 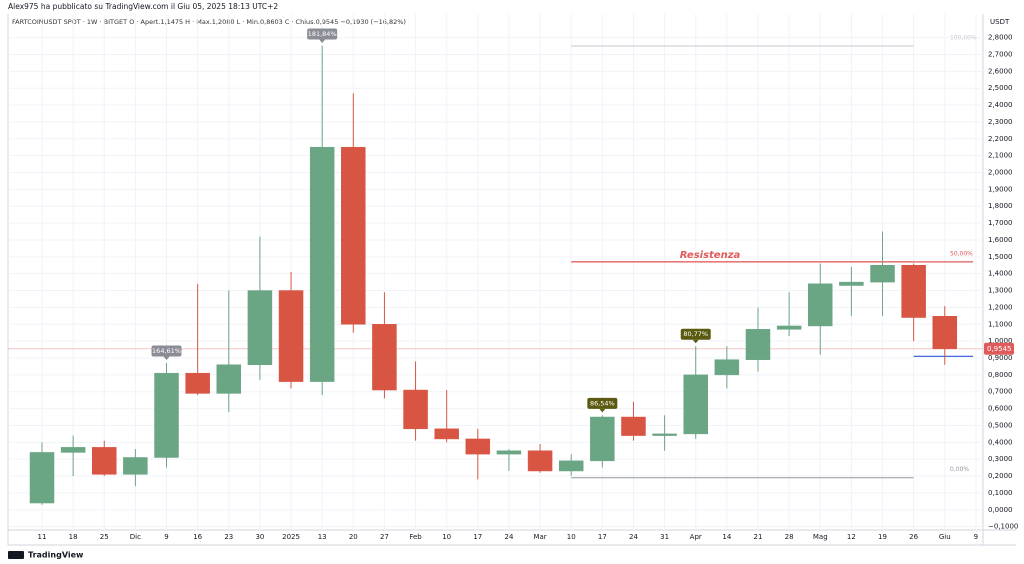 I want to click on y-tick-label: 0,0000, so click(x=1000, y=510).